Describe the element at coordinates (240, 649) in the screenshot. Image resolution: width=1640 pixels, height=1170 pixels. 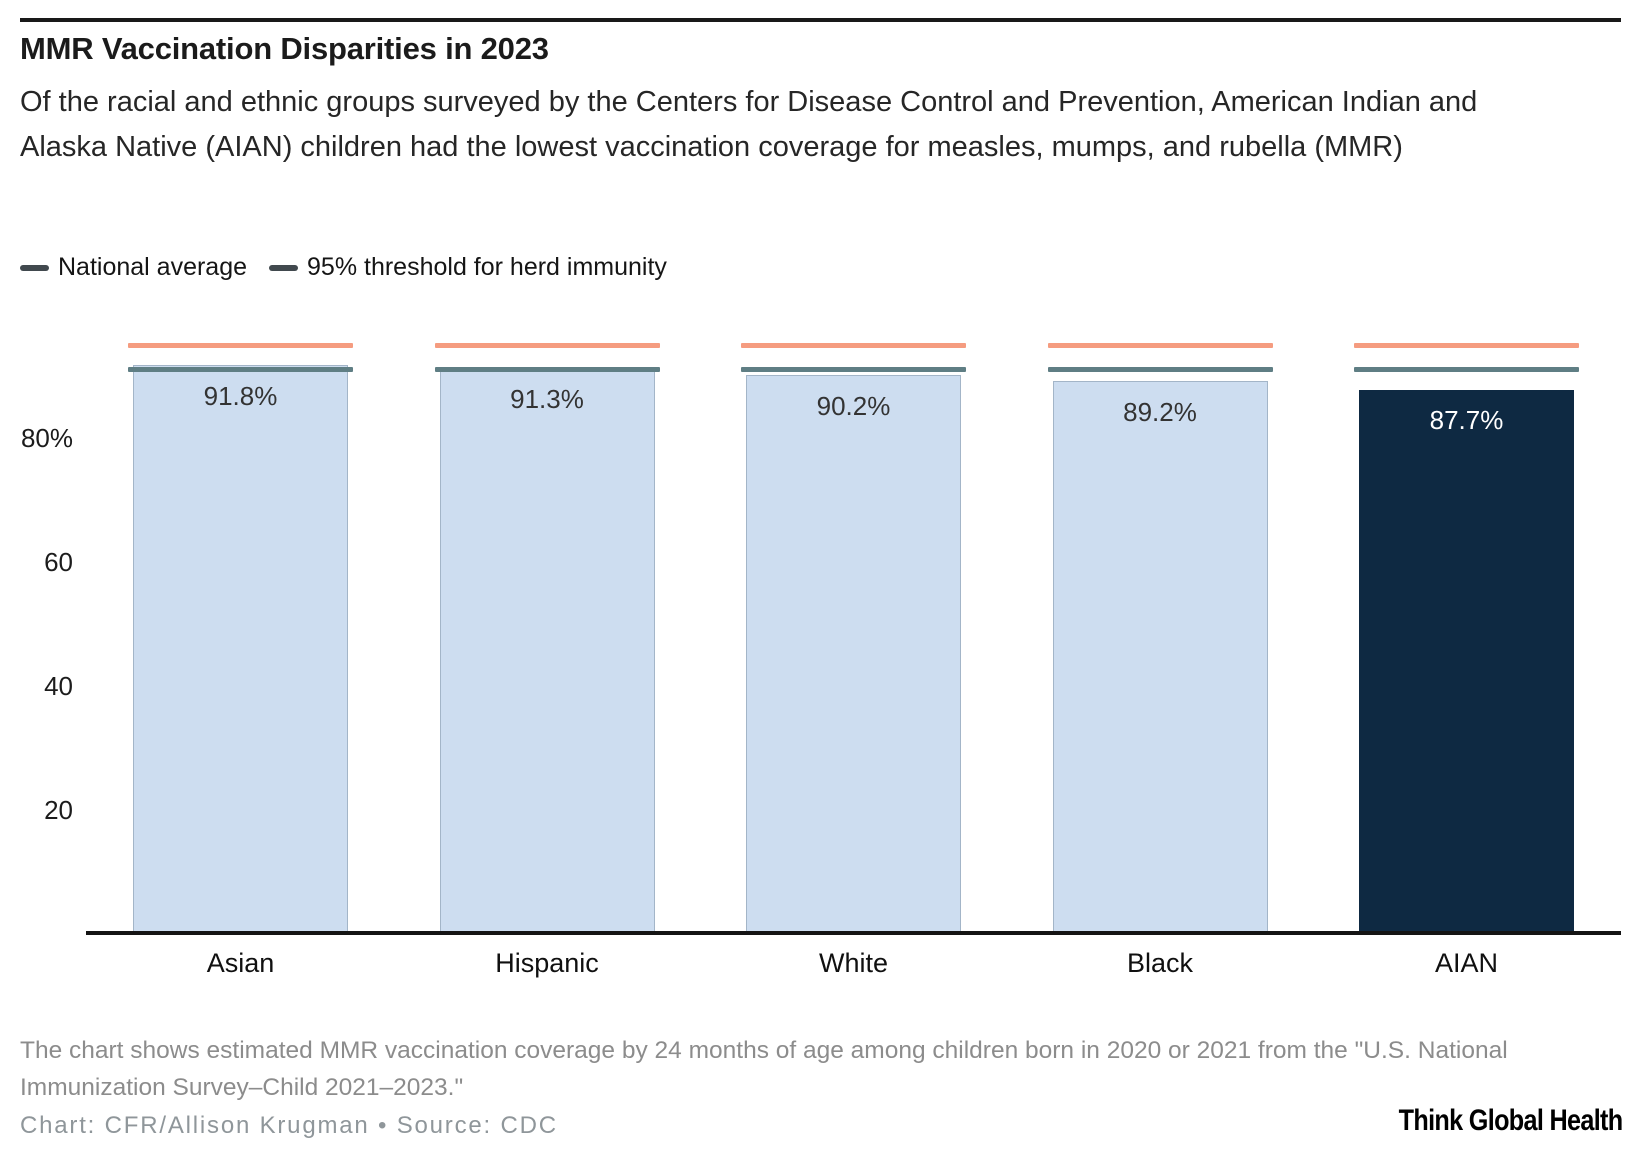
I see `bar-asian: 91.8%` at that location.